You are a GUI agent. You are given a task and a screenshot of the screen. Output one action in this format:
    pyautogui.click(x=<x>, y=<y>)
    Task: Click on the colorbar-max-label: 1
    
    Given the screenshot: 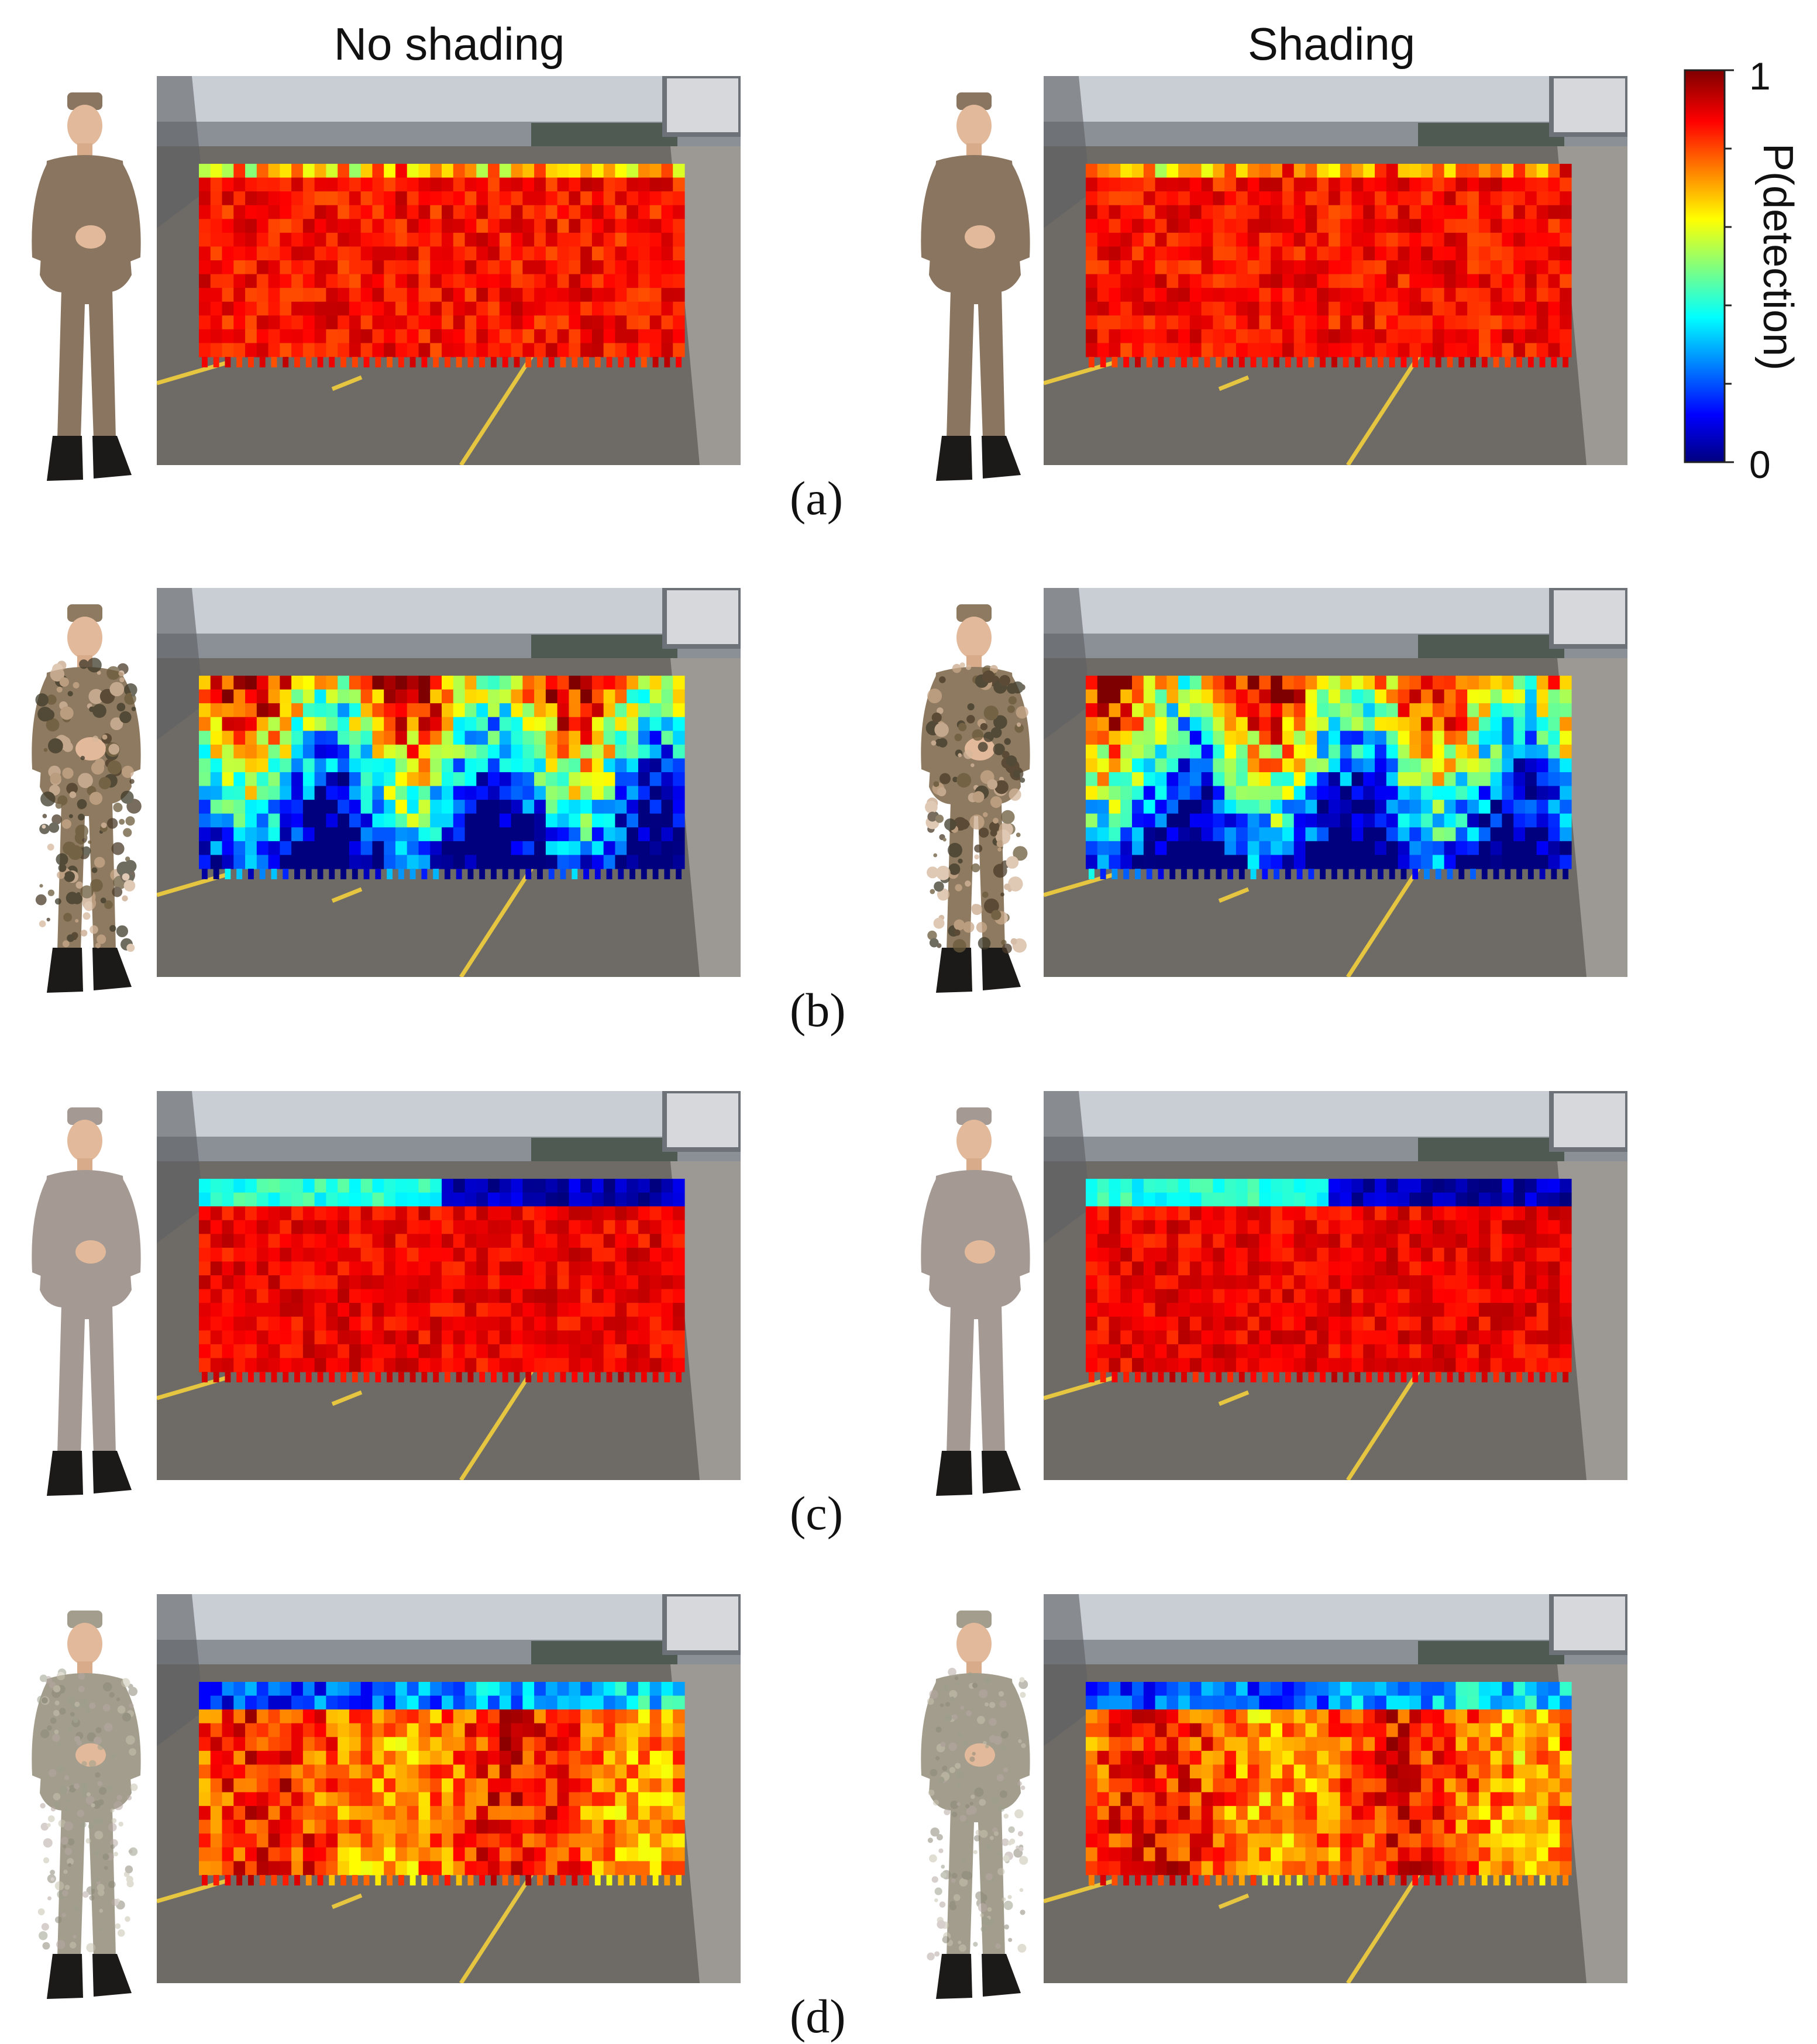 What is the action you would take?
    pyautogui.click(x=1760, y=76)
    